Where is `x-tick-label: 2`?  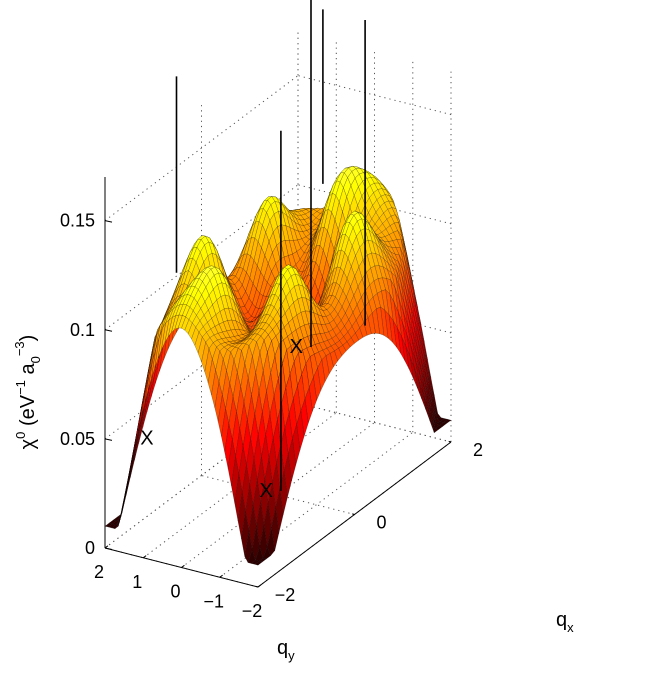
x-tick-label: 2 is located at coordinates (478, 450).